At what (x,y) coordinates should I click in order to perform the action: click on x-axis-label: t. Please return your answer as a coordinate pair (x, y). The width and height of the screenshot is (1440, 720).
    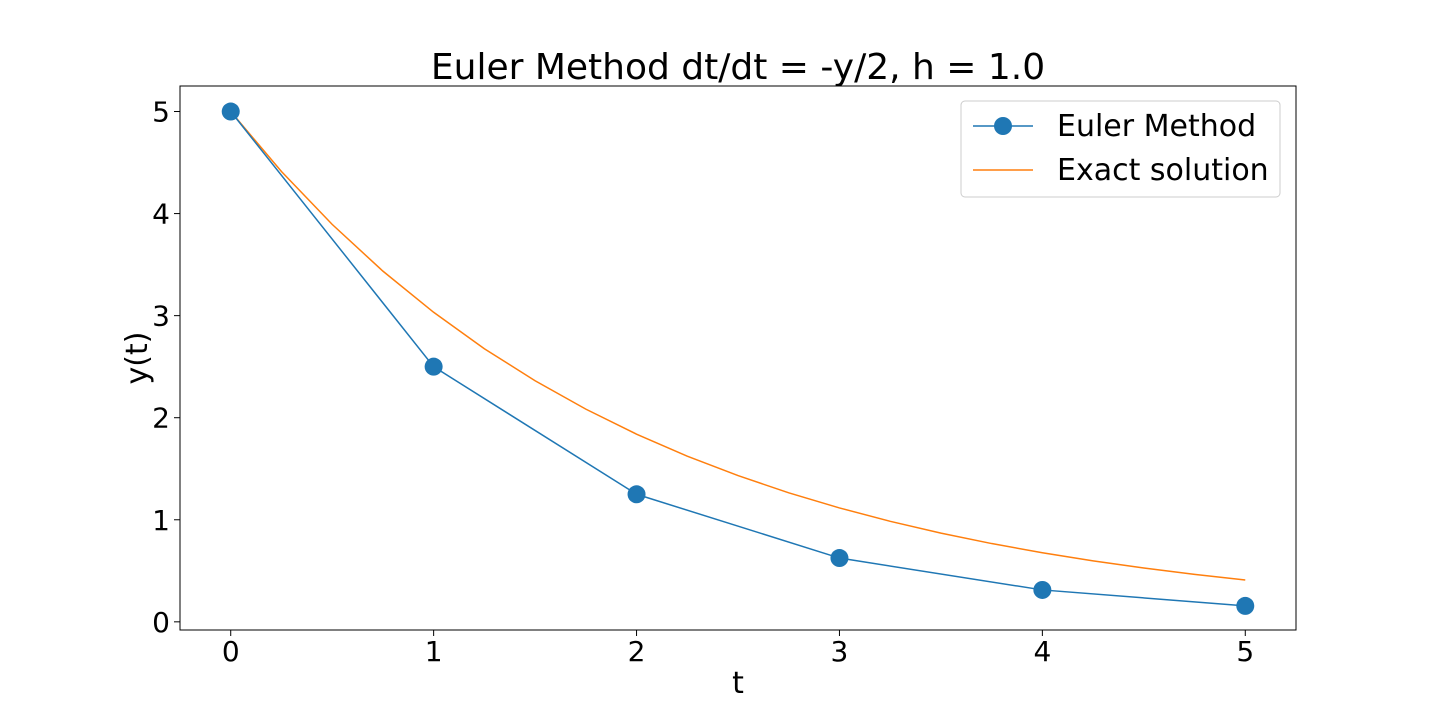
    Looking at the image, I should click on (738, 683).